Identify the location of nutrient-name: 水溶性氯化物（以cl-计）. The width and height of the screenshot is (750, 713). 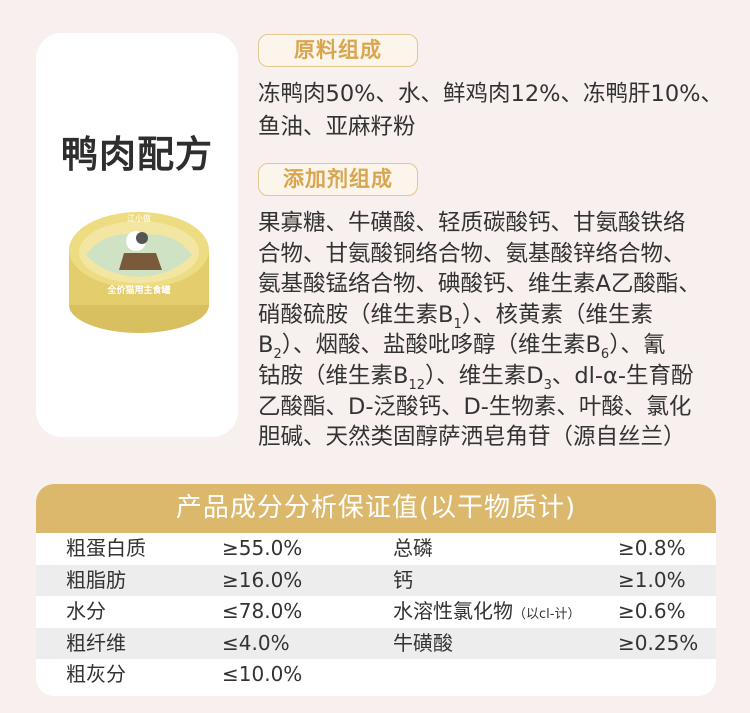
(486, 613).